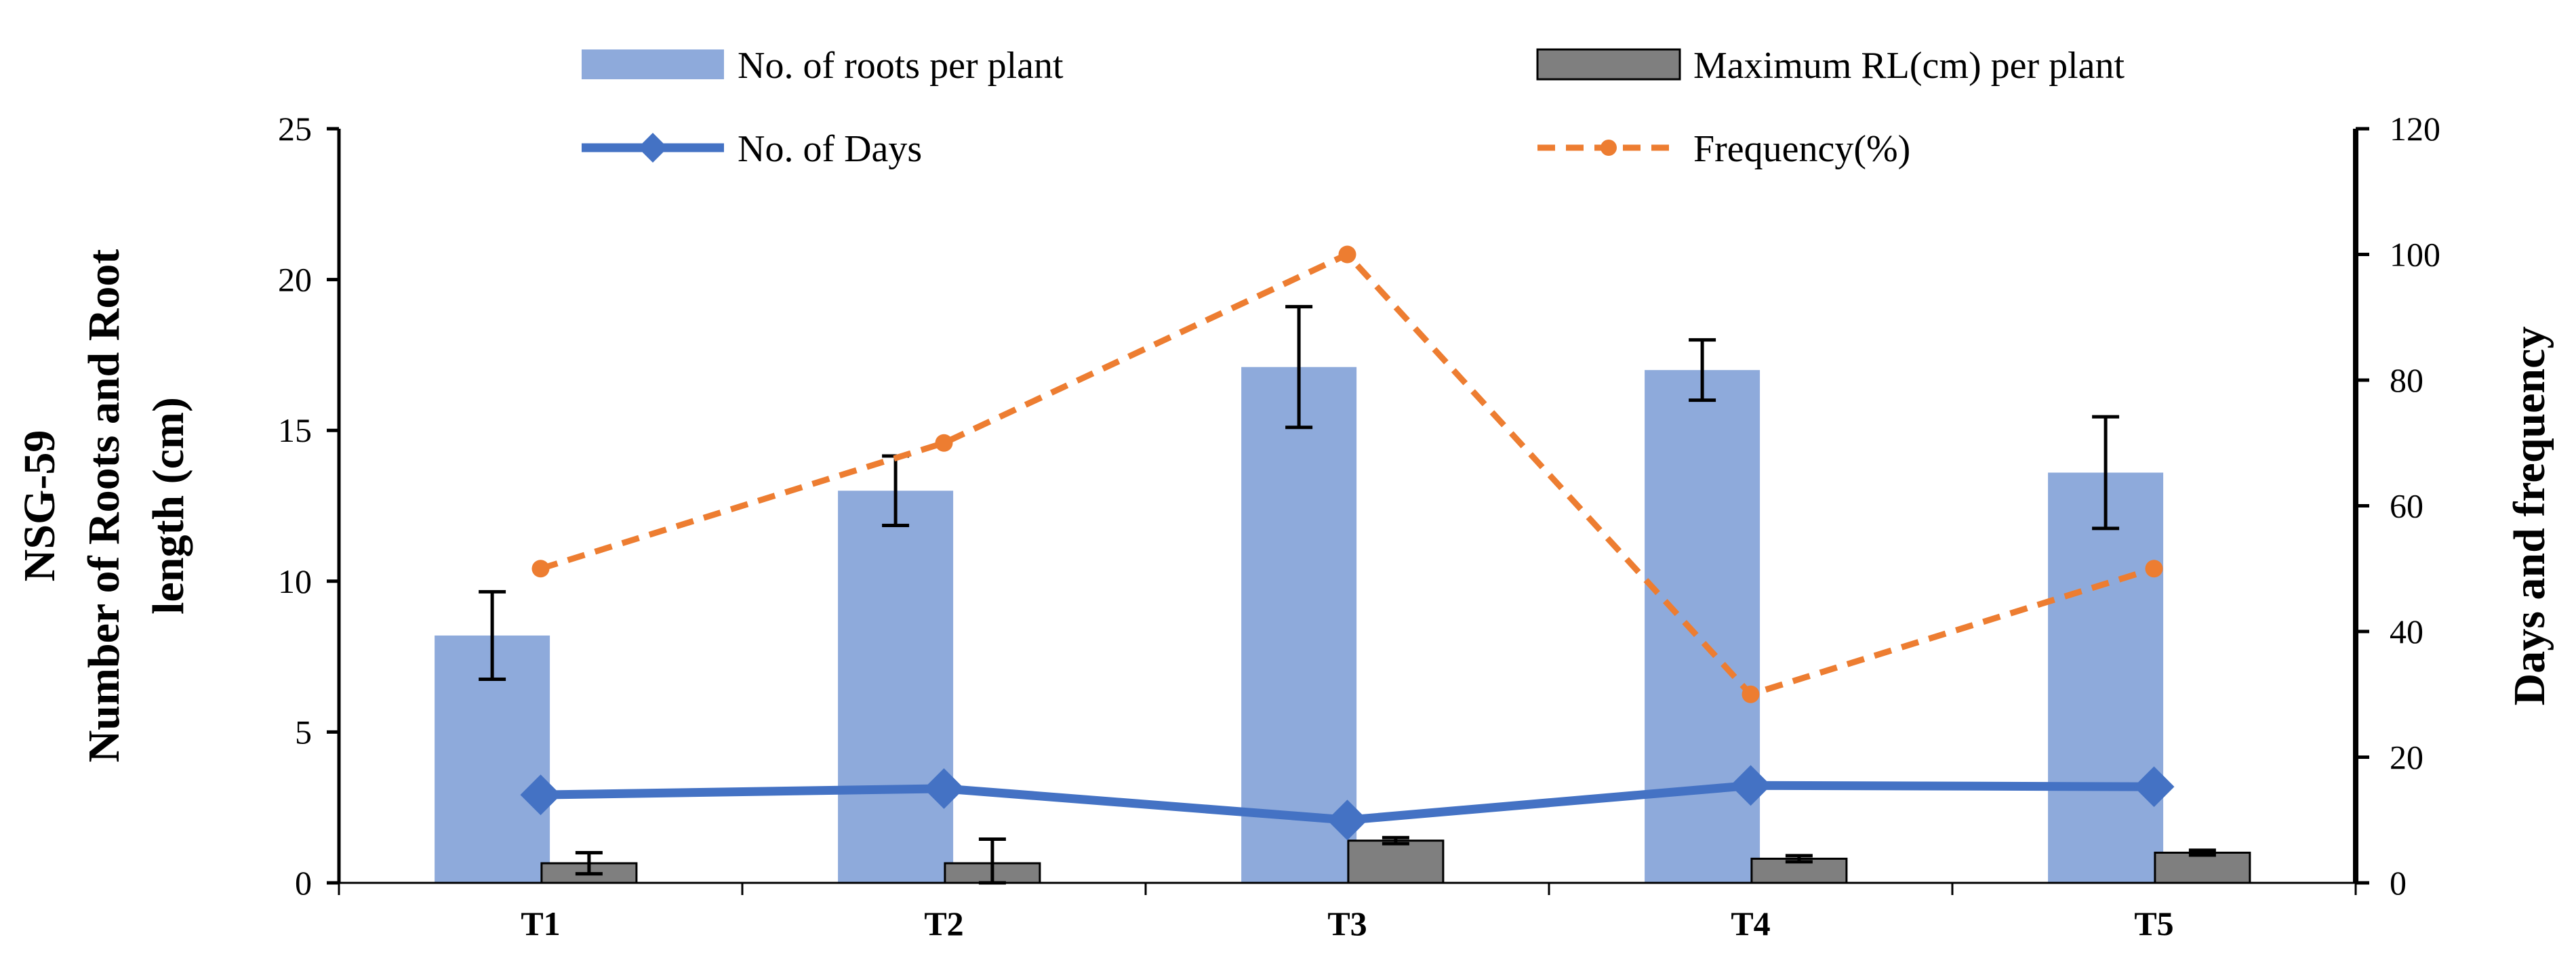 The width and height of the screenshot is (2576, 954). What do you see at coordinates (1299, 367) in the screenshot?
I see `error-bar-roots-T3` at bounding box center [1299, 367].